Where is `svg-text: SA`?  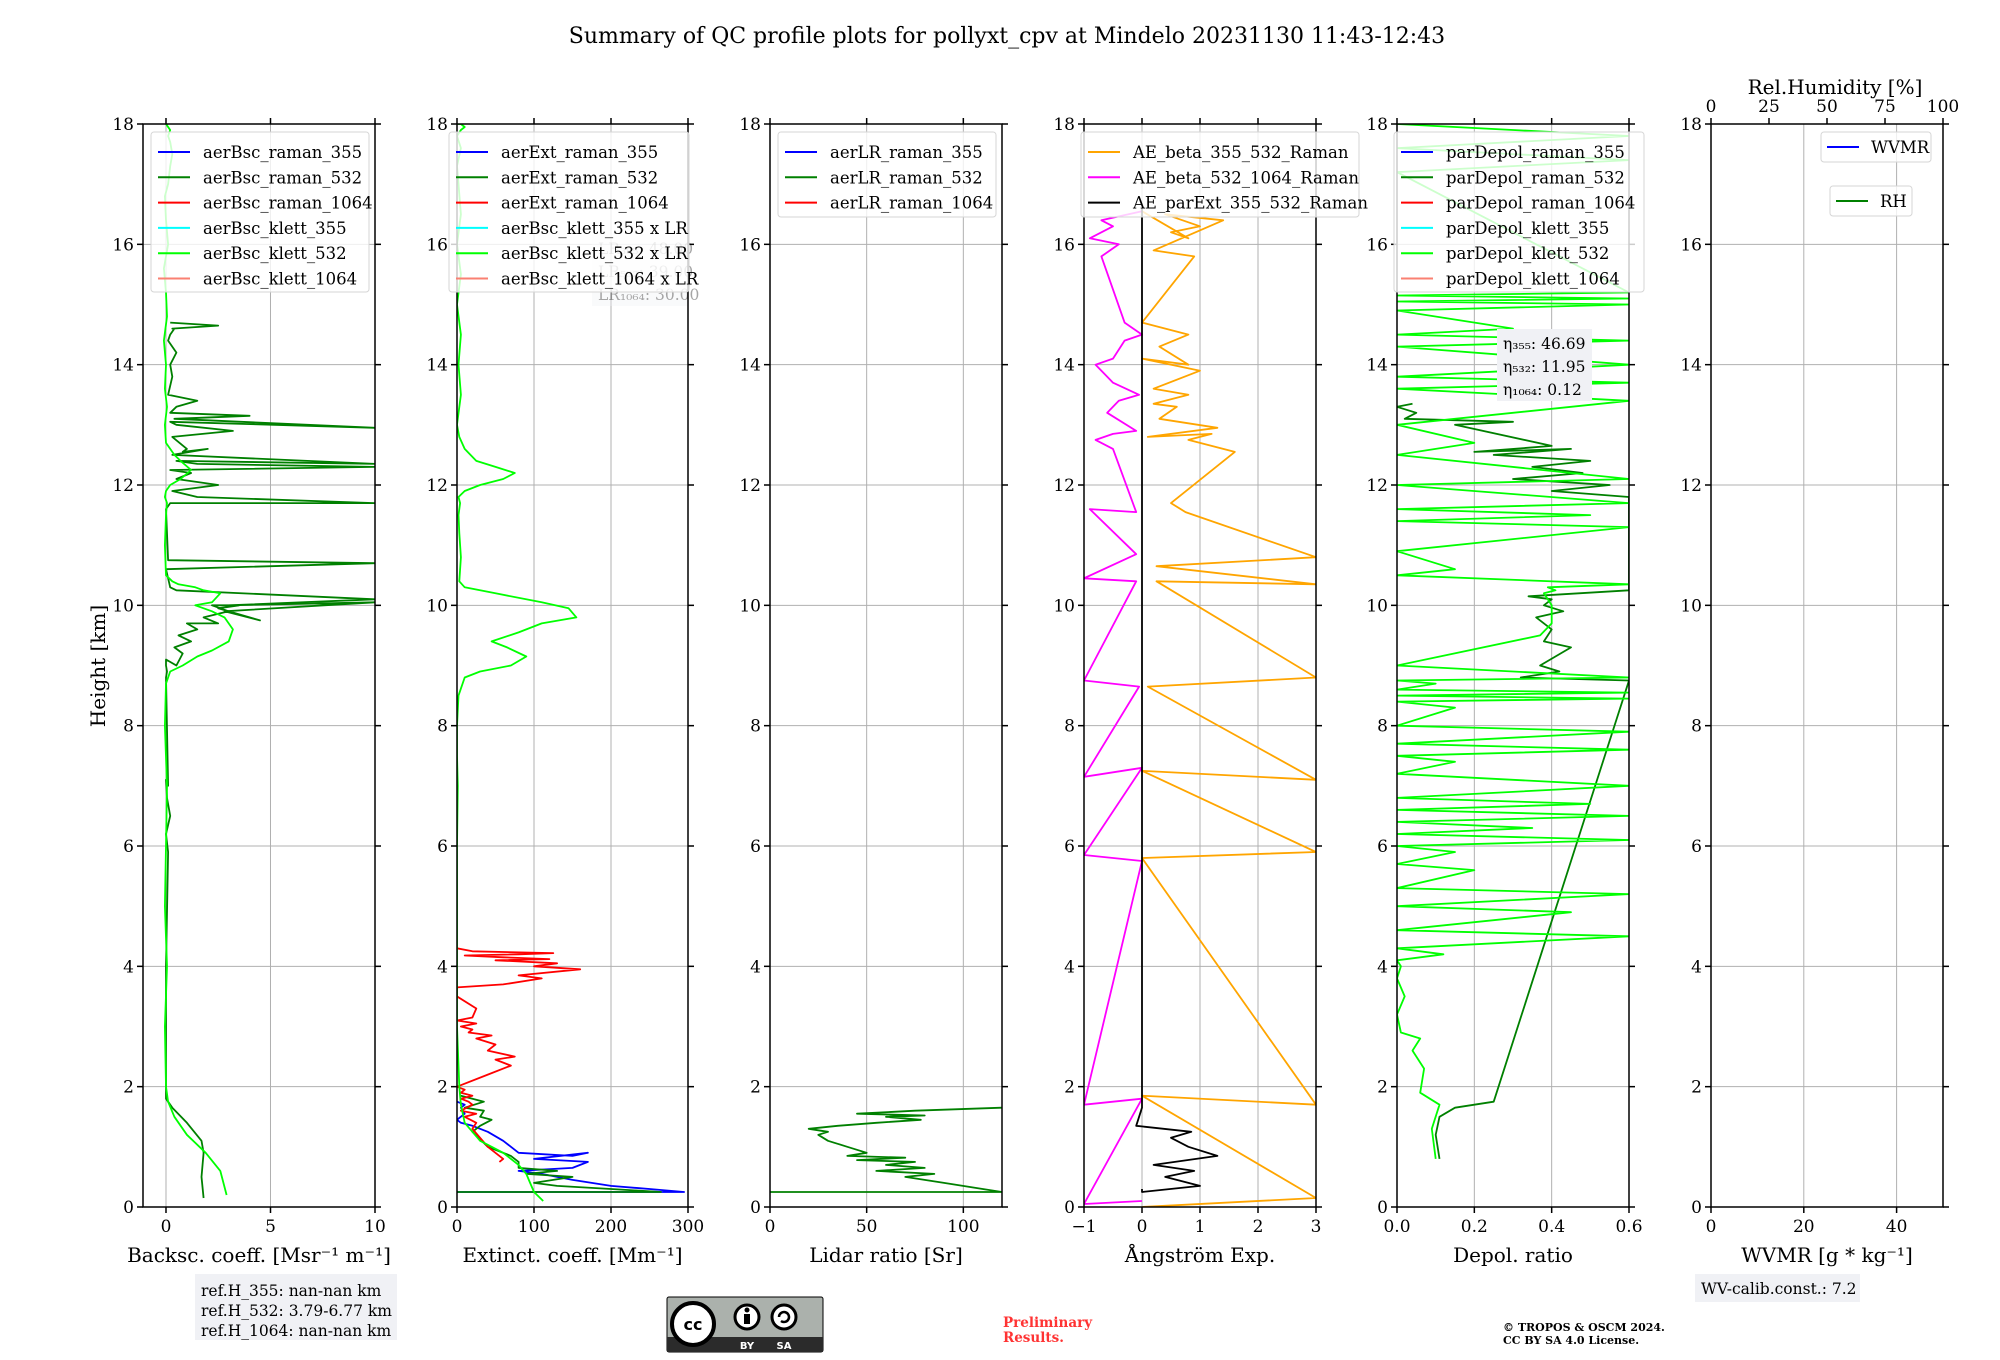
svg-text: SA is located at coordinates (784, 1346).